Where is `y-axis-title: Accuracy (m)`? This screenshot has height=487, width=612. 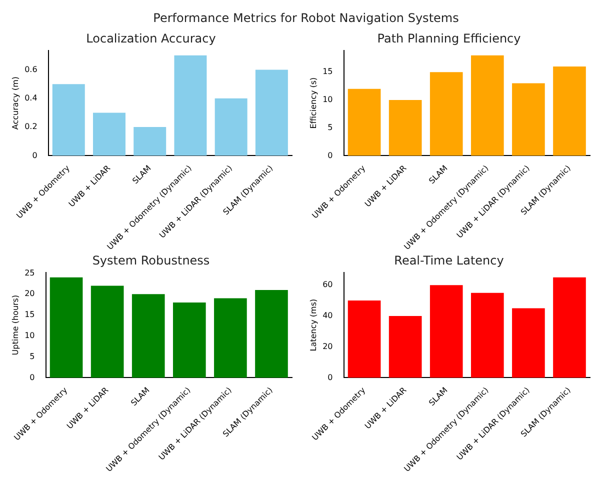 y-axis-title: Accuracy (m) is located at coordinates (15, 103).